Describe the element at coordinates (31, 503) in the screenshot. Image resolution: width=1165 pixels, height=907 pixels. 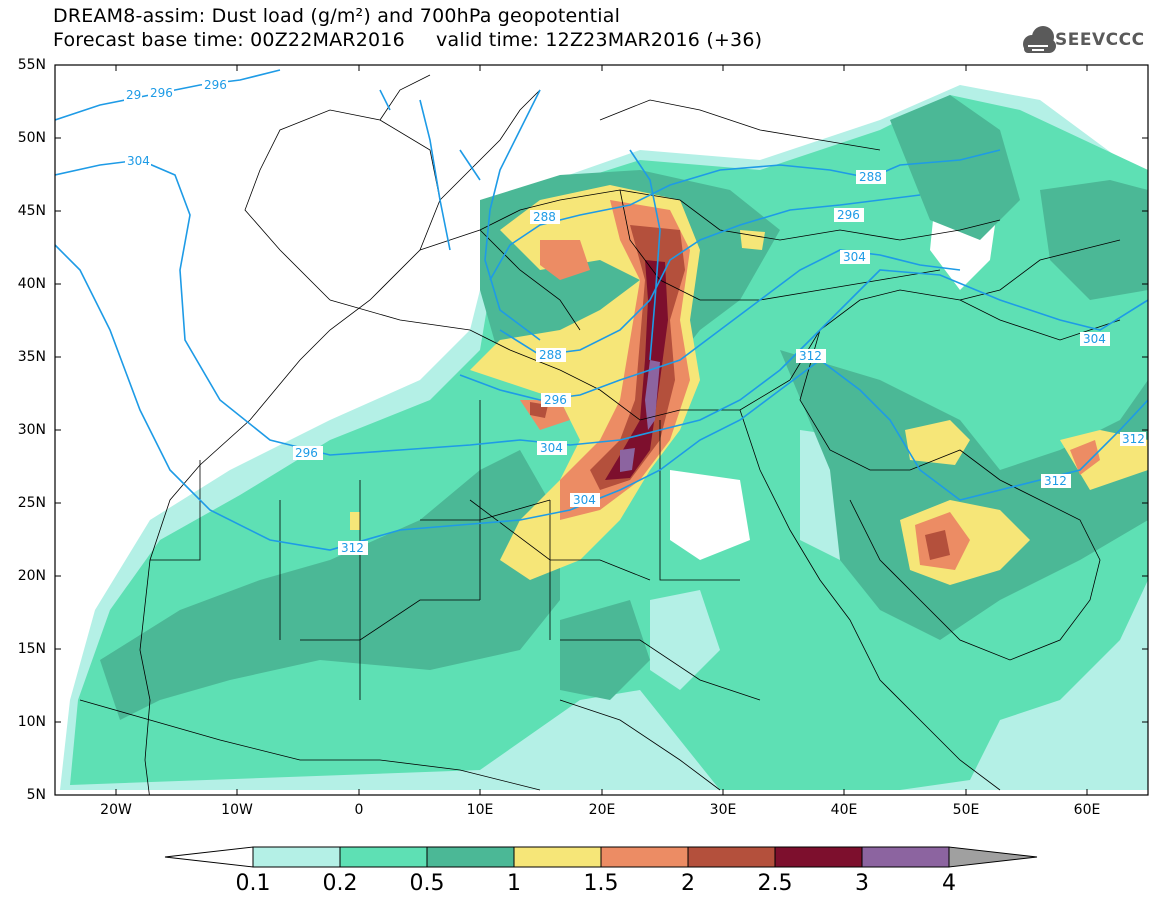
I see `lat-label: 25N` at that location.